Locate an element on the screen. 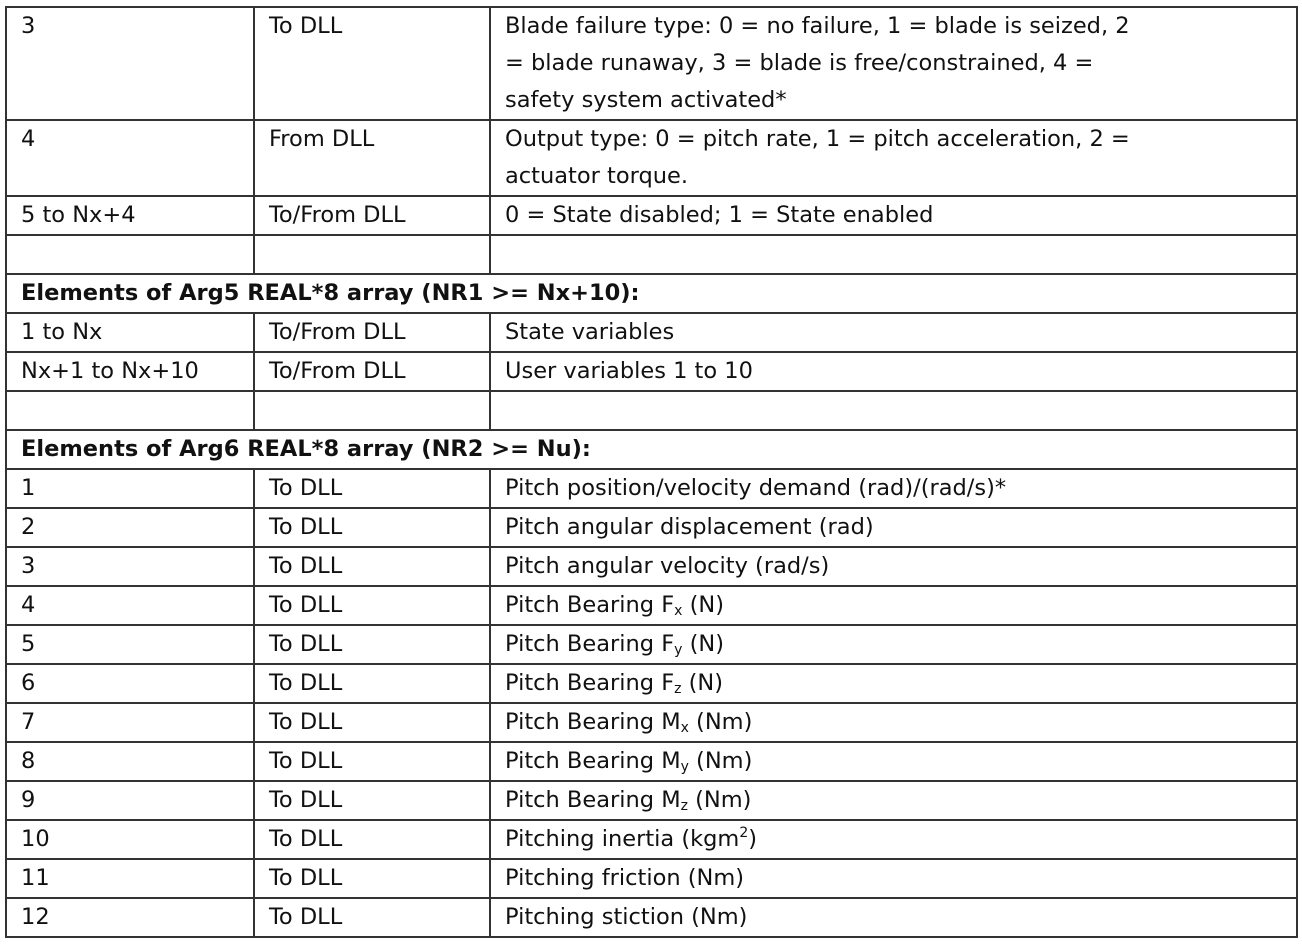  element-index: 8 is located at coordinates (130, 761).